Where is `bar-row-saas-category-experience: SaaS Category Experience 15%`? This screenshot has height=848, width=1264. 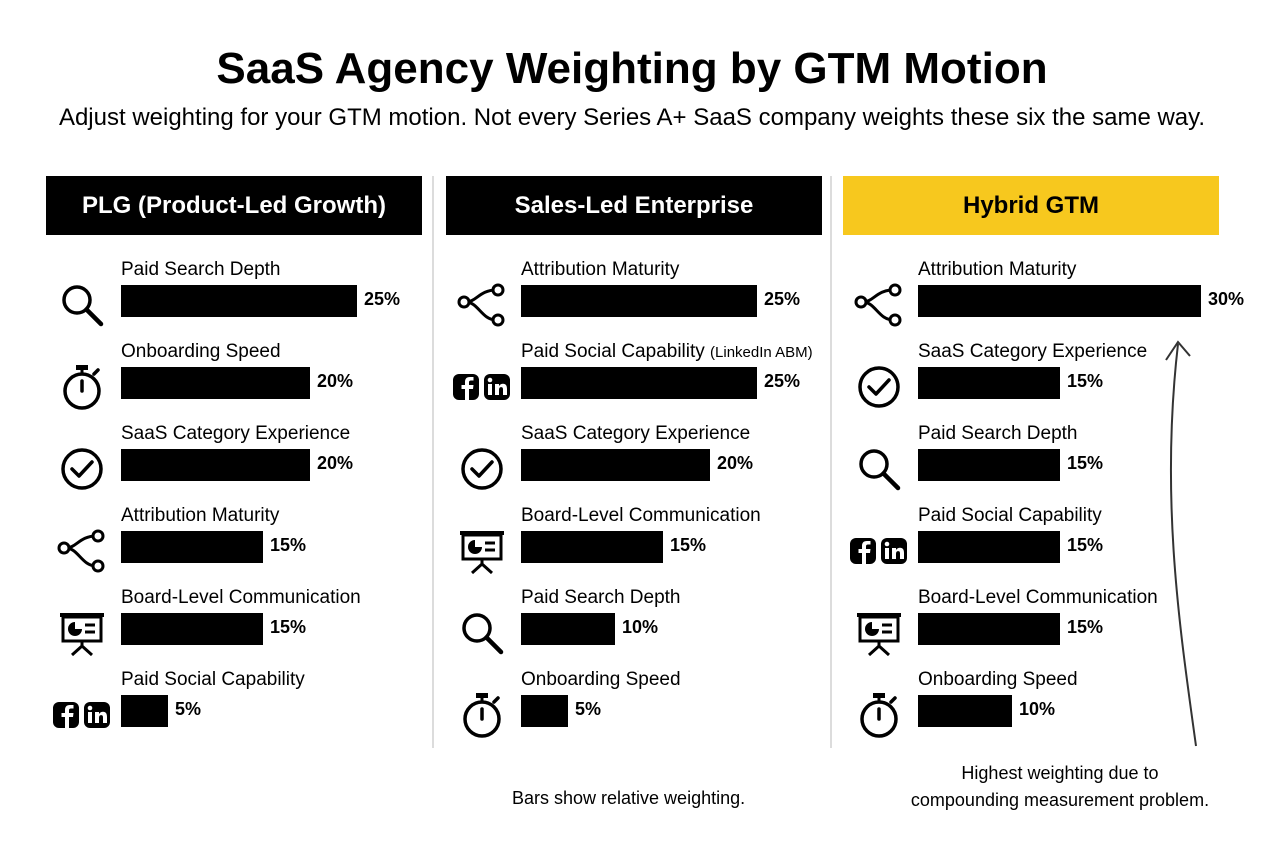 bar-row-saas-category-experience: SaaS Category Experience 15% is located at coordinates (1031, 382).